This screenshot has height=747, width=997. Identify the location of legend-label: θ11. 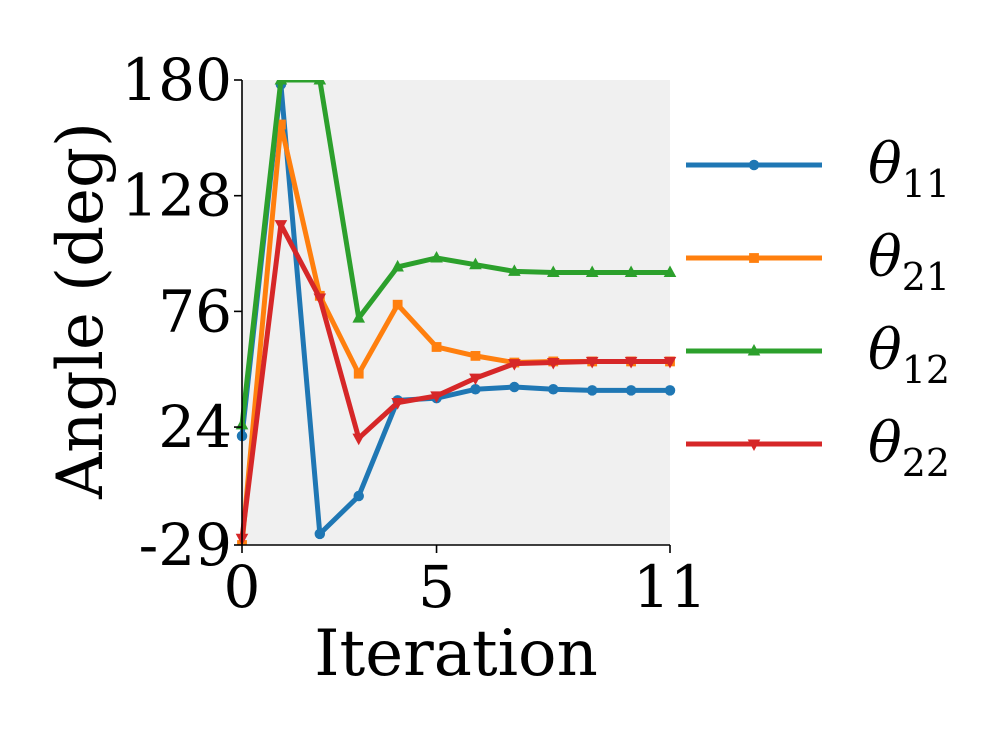
(909, 169).